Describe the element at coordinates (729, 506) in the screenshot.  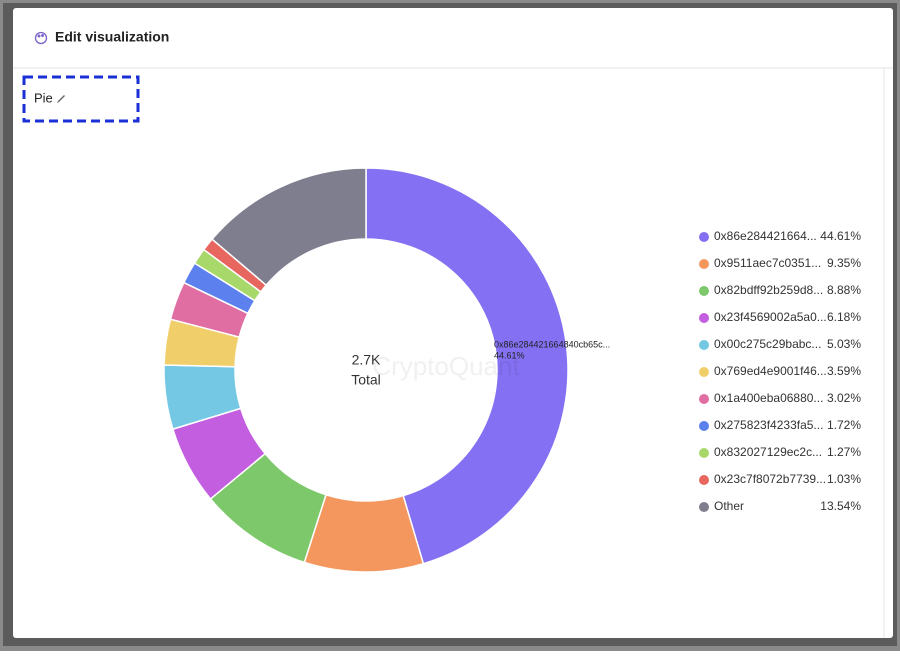
I see `legend-label: Other` at that location.